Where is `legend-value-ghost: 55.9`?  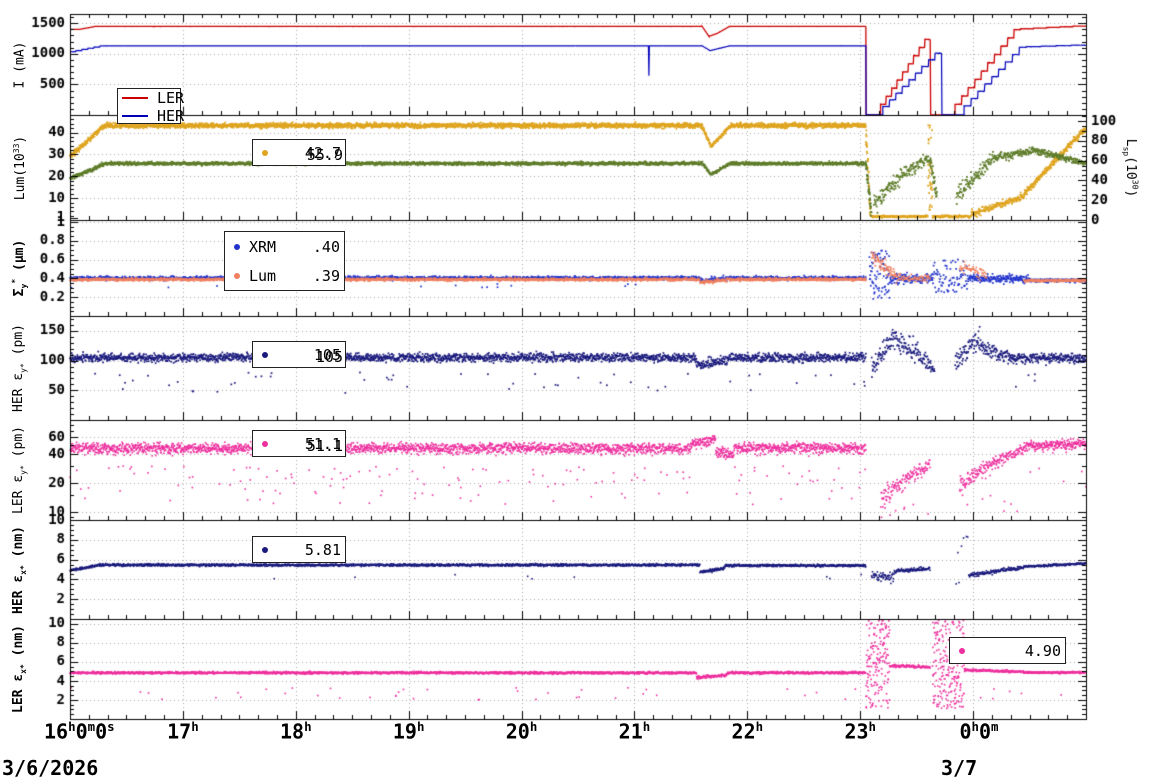 legend-value-ghost: 55.9 is located at coordinates (324, 154).